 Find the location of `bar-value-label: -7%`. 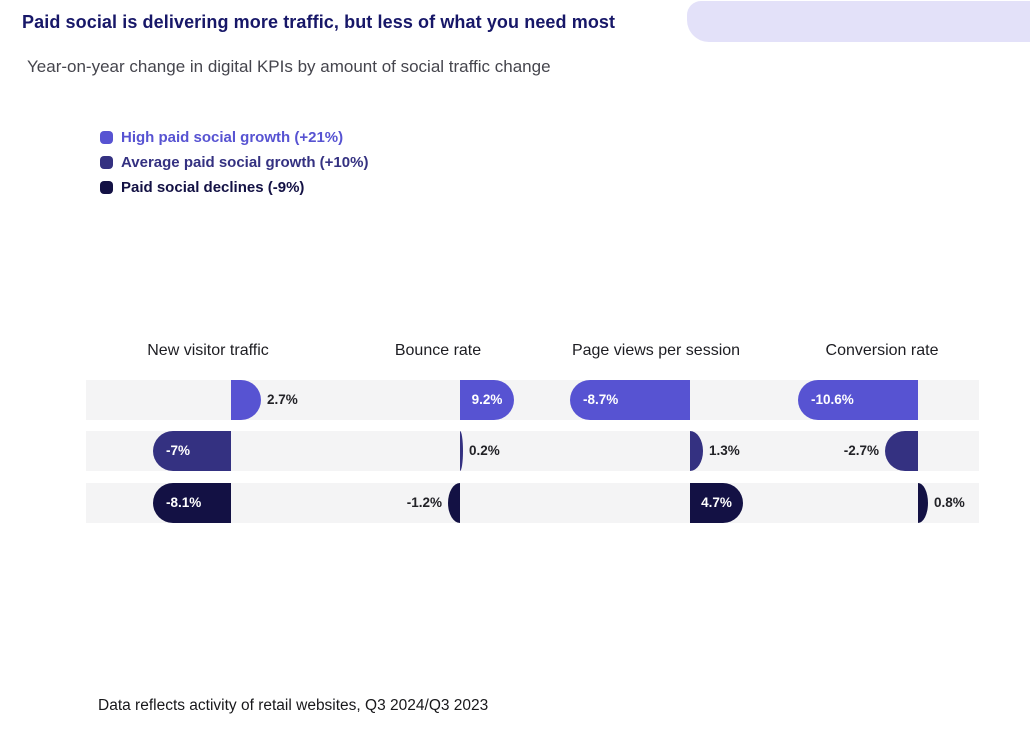

bar-value-label: -7% is located at coordinates (178, 450).